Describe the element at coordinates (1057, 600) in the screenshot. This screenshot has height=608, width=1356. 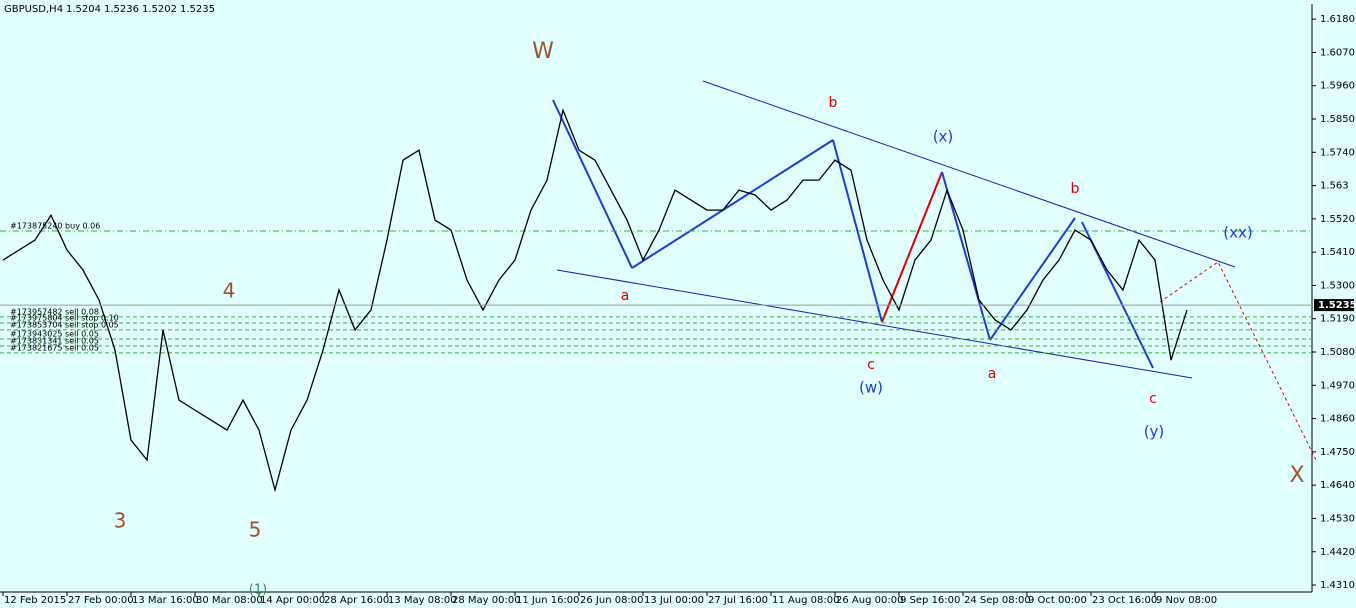
I see `x-tick-label: 9 Oct 00:00` at that location.